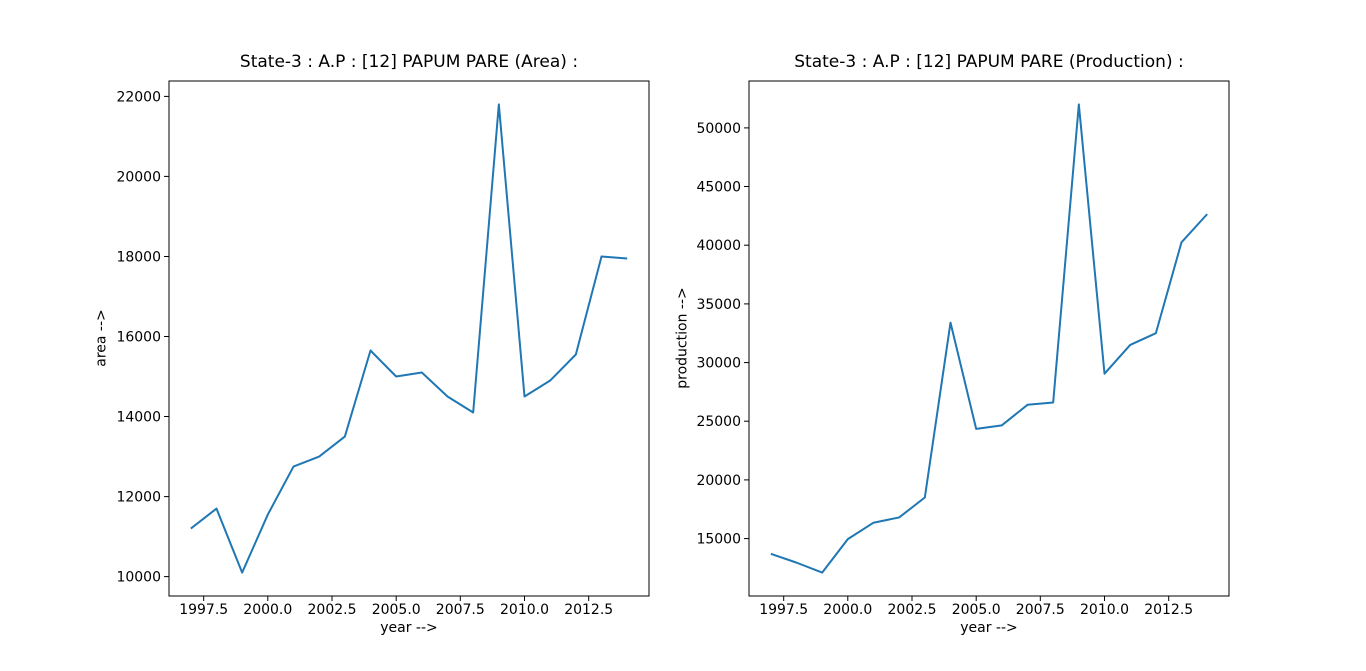 This screenshot has height=671, width=1366. I want to click on right-chart-xtick-label: 1997.5, so click(783, 610).